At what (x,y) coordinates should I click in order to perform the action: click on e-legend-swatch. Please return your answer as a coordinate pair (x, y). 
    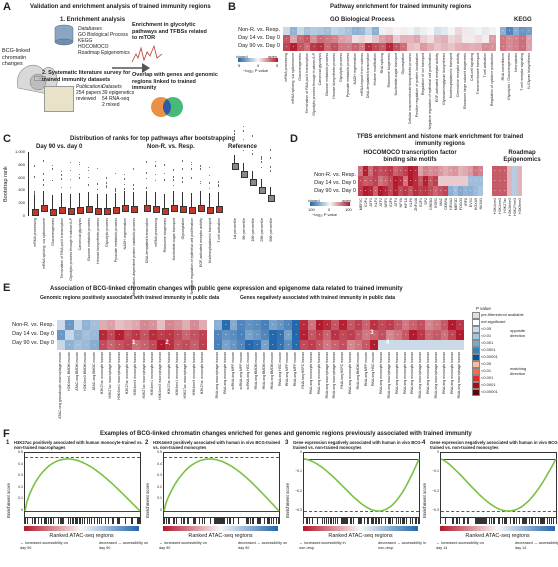
    Looking at the image, I should click on (476, 322).